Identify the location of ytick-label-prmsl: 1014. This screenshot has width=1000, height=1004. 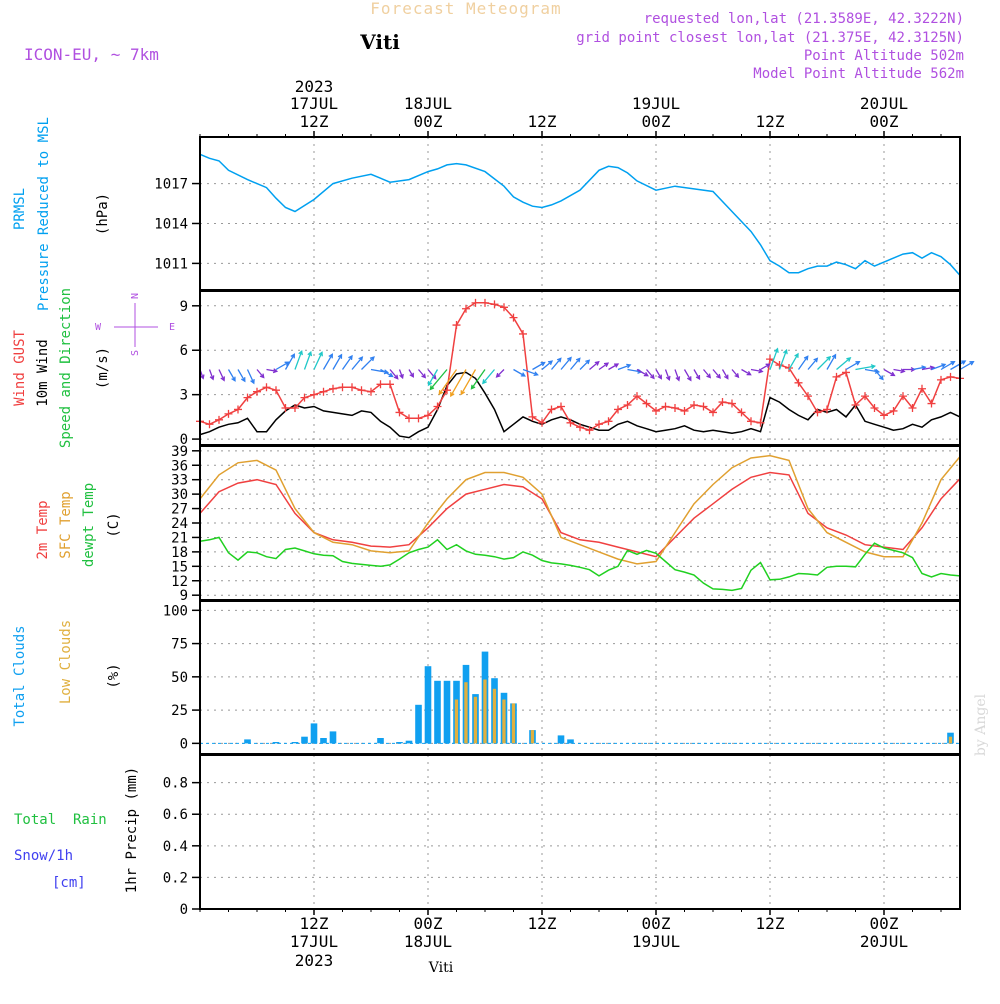
(171, 224).